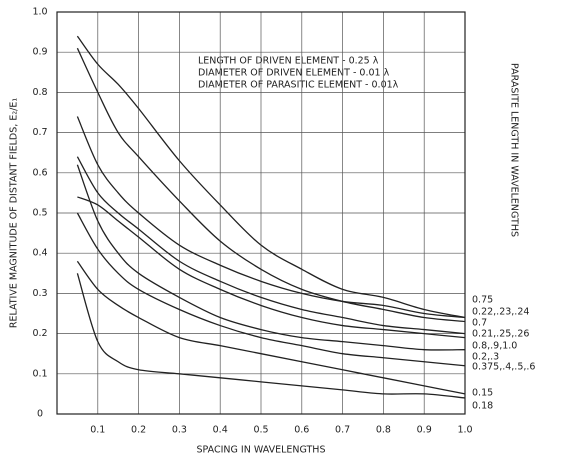 This screenshot has height=459, width=567. What do you see at coordinates (482, 393) in the screenshot?
I see `series-label: 0.15` at bounding box center [482, 393].